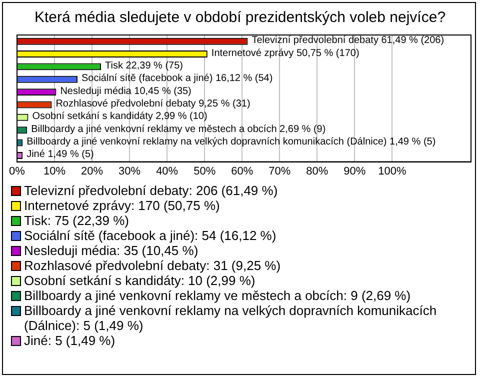  Describe the element at coordinates (240, 17) in the screenshot. I see `chart-title: Která média sledujete v období prezidentských voleb nejvíce?` at that location.